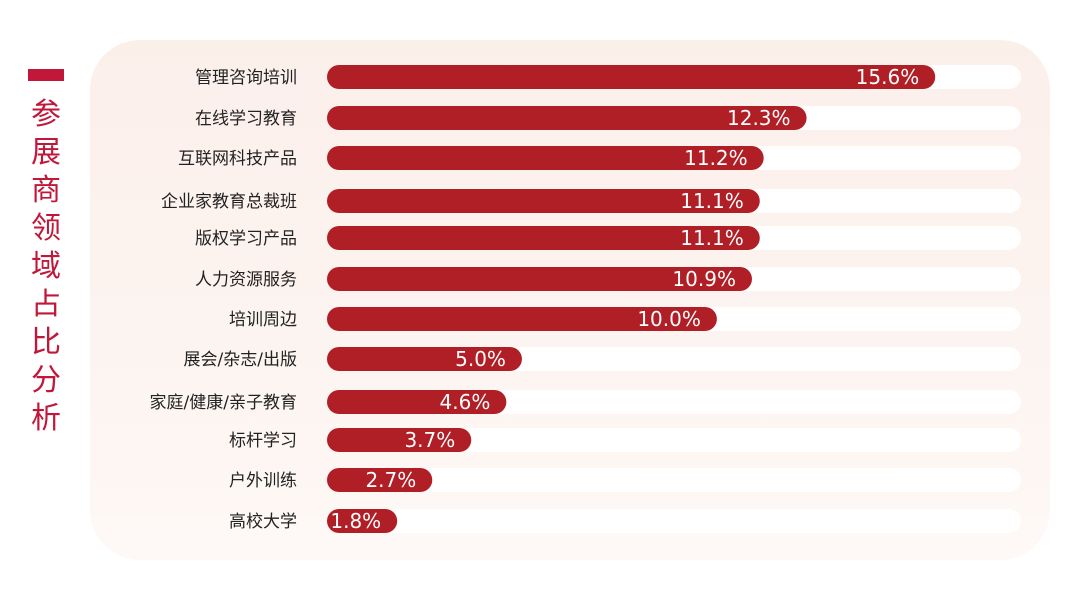  What do you see at coordinates (263, 481) in the screenshot?
I see `category-label: 户外训练` at bounding box center [263, 481].